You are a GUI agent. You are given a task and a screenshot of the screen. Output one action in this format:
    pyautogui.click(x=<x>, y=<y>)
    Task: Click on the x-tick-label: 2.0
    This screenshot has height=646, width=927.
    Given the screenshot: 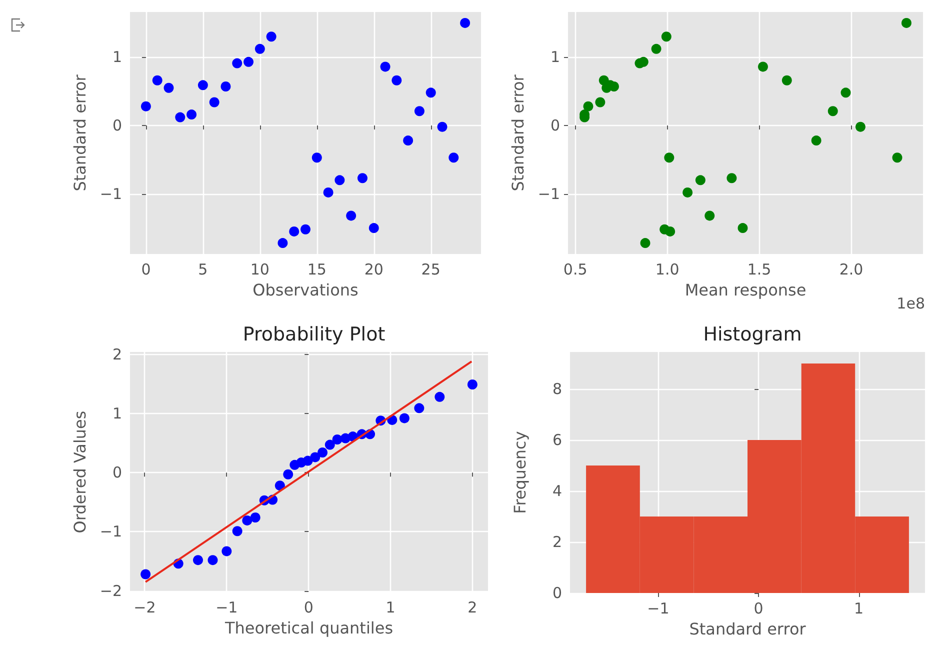 What is the action you would take?
    pyautogui.click(x=851, y=269)
    